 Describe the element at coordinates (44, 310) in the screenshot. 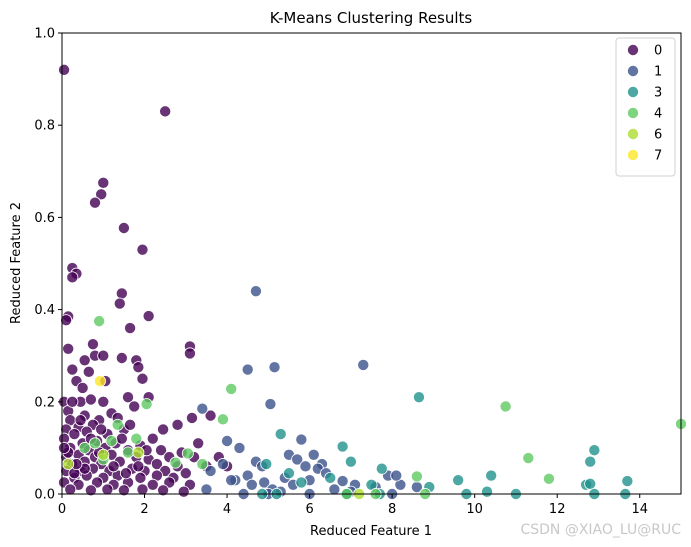

I see `y-tick-label: 0.4` at that location.